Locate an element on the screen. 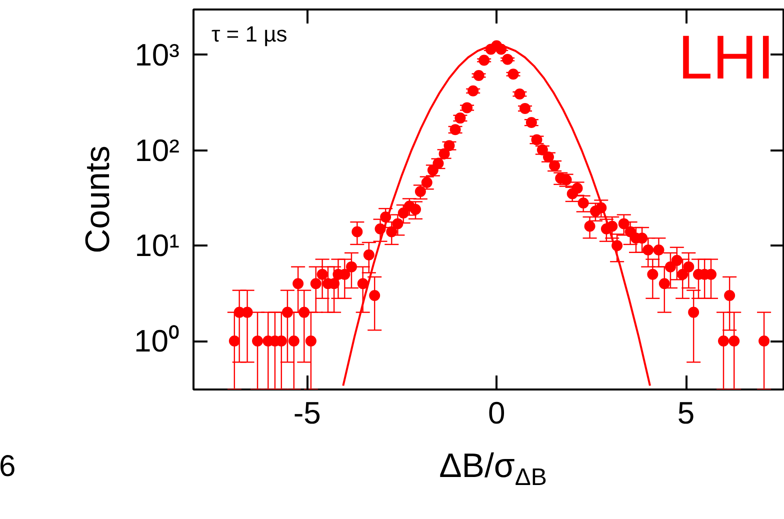 This screenshot has height=519, width=784. y-tick-label: 10³ is located at coordinates (157, 54).